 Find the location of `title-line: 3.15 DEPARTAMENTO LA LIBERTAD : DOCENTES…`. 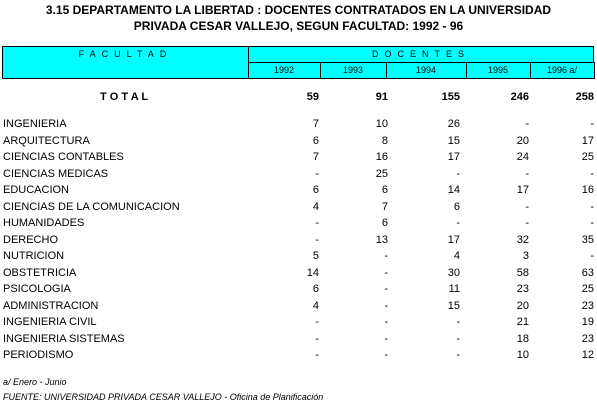

title-line: 3.15 DEPARTAMENTO LA LIBERTAD : DOCENTES… is located at coordinates (298, 10).